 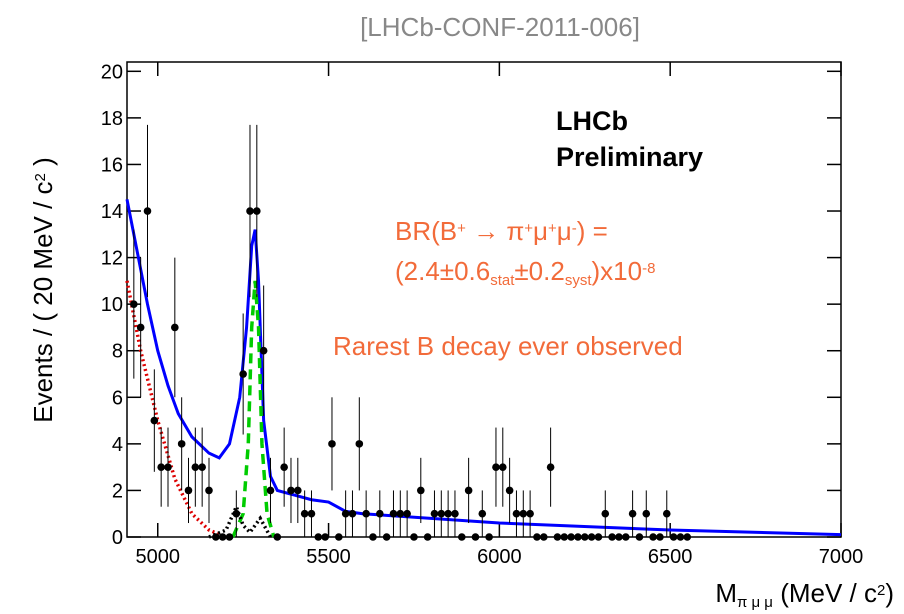 I want to click on text-part: BR(B, so click(x=426, y=231).